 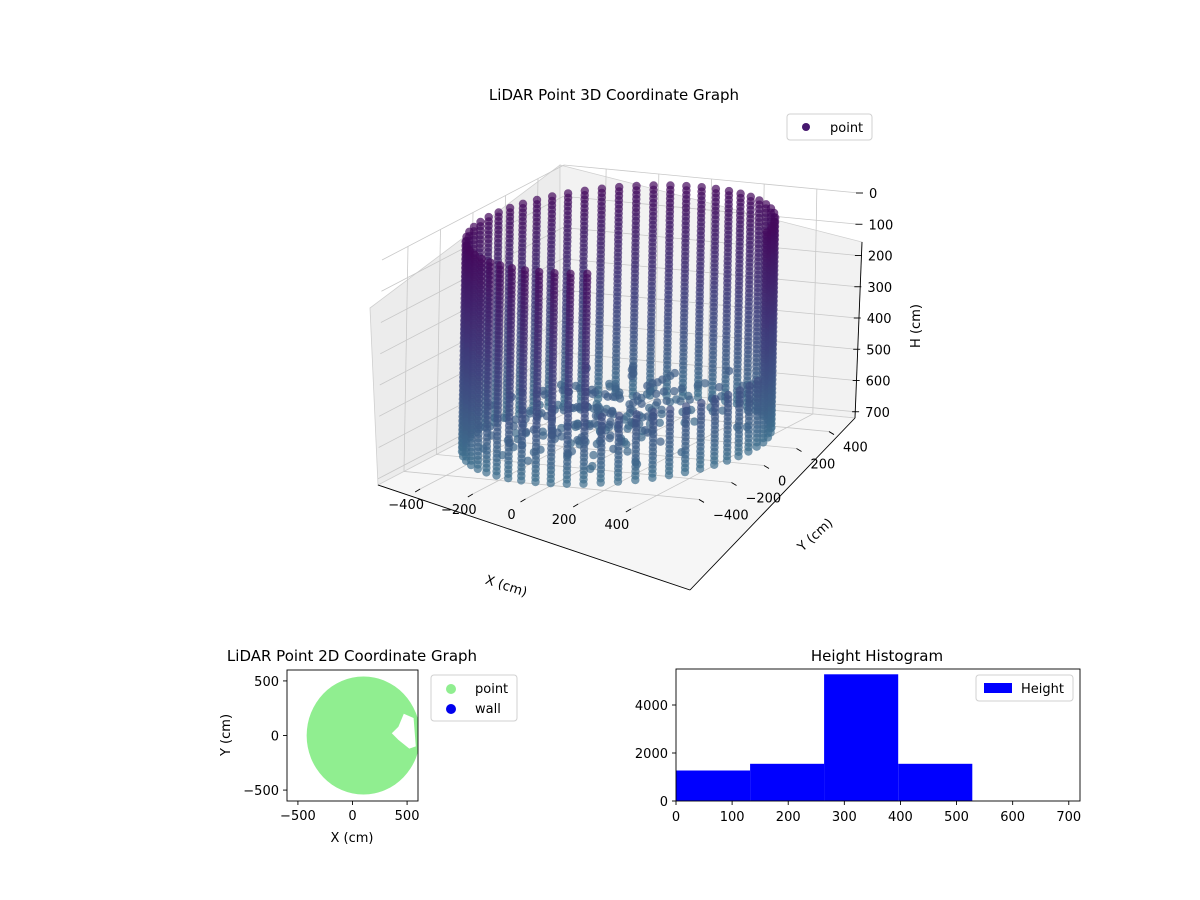 What do you see at coordinates (880, 225) in the screenshot?
I see `z-tick-label-3d: 100` at bounding box center [880, 225].